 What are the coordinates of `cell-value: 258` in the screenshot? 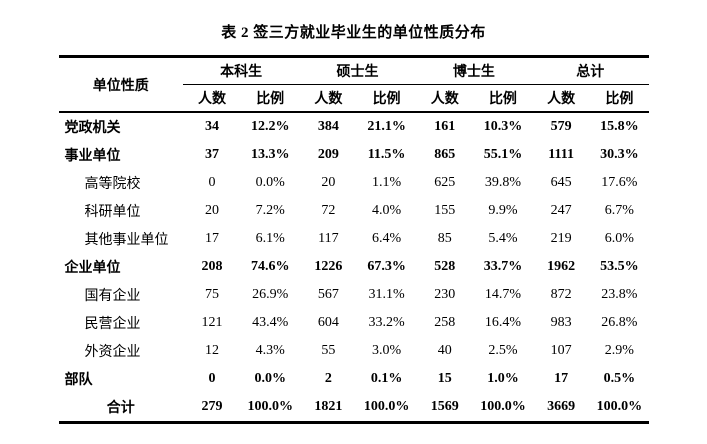 It's located at (445, 322).